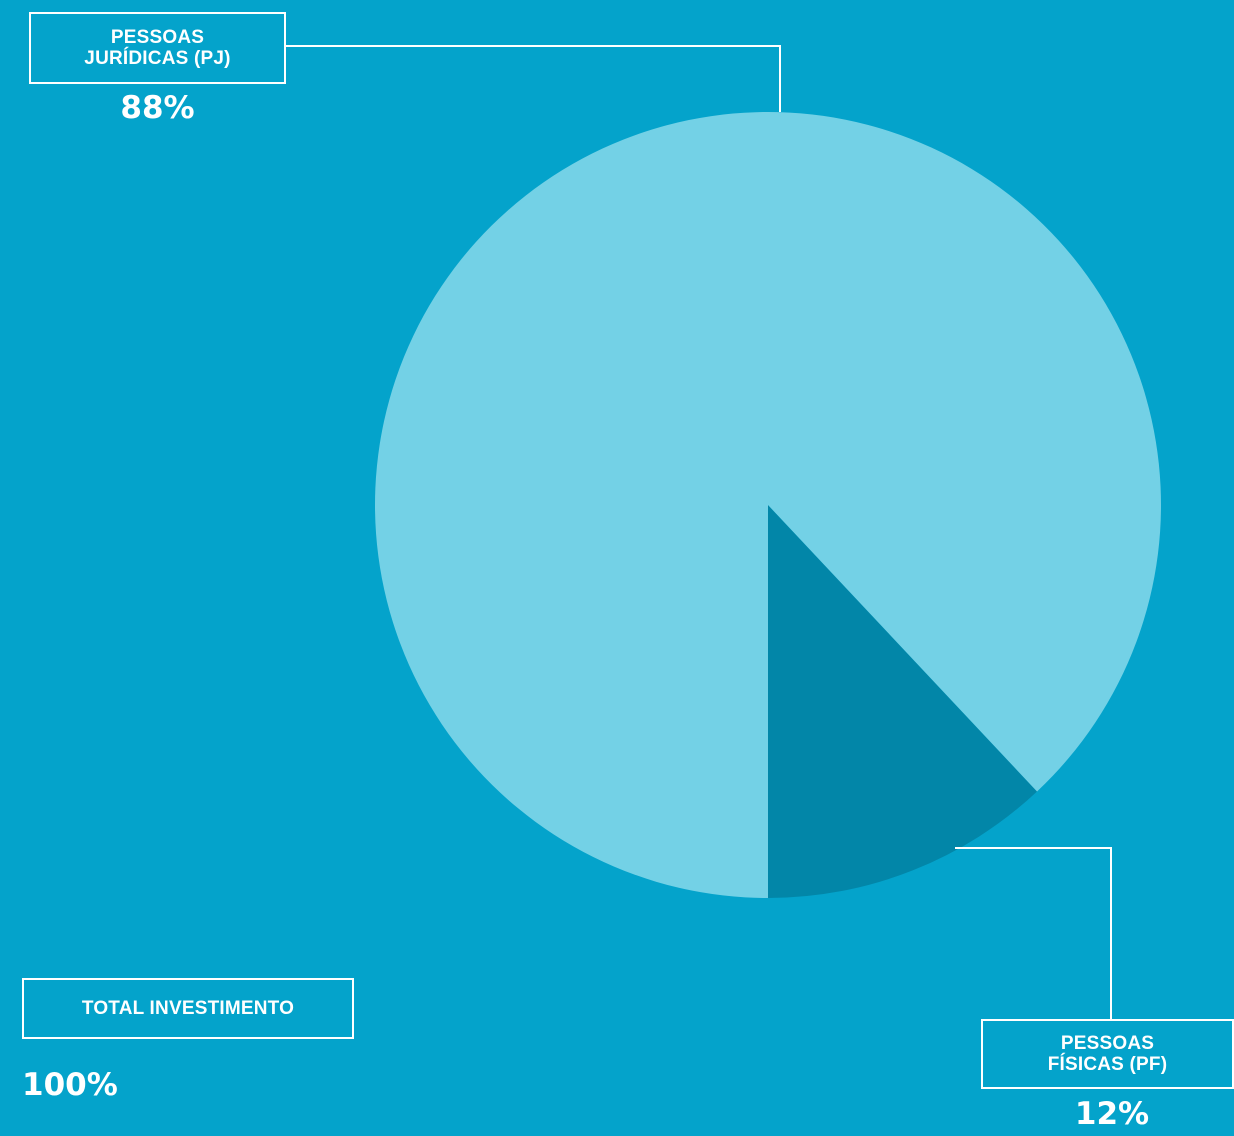 The width and height of the screenshot is (1234, 1136). I want to click on pj-percentage: 88%, so click(157, 108).